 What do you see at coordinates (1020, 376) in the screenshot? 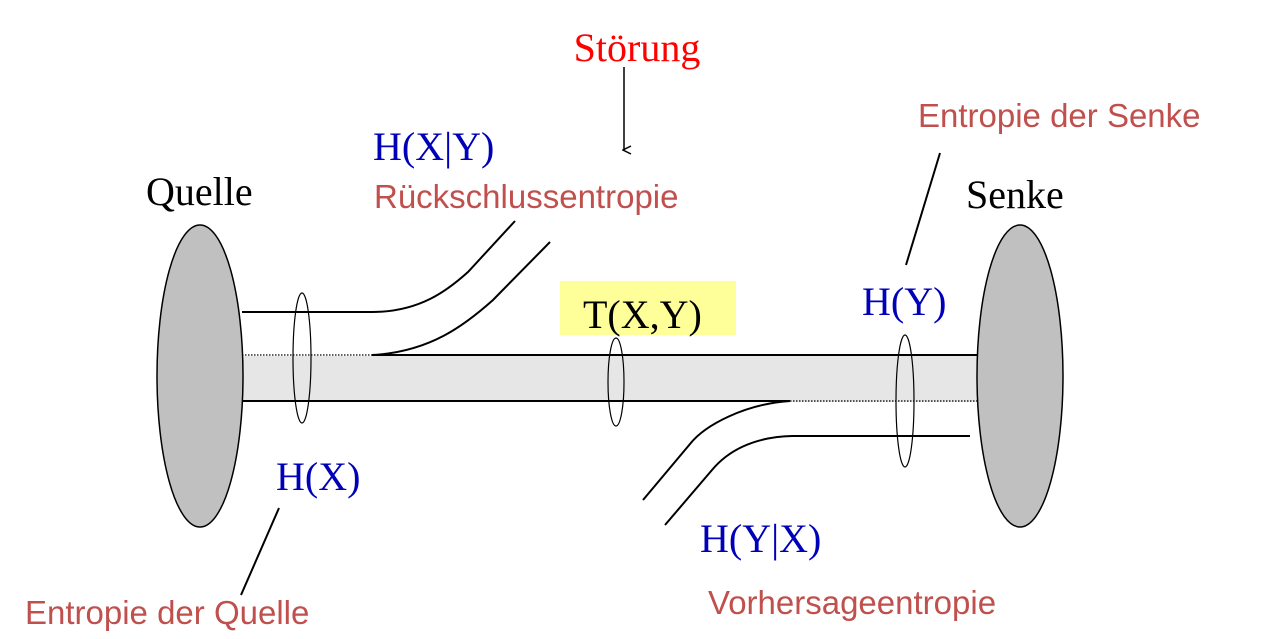
I see `sink-ellipse` at bounding box center [1020, 376].